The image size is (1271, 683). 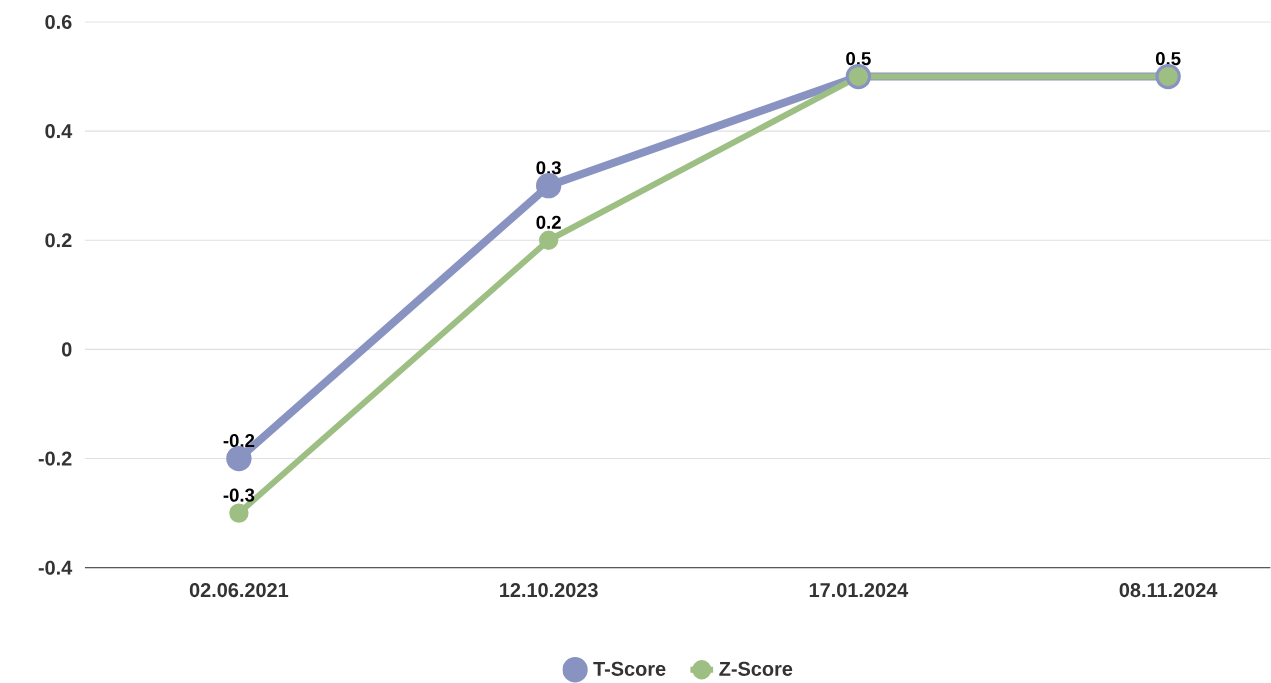 I want to click on x-tick-label: 12.10.2023, so click(x=549, y=590).